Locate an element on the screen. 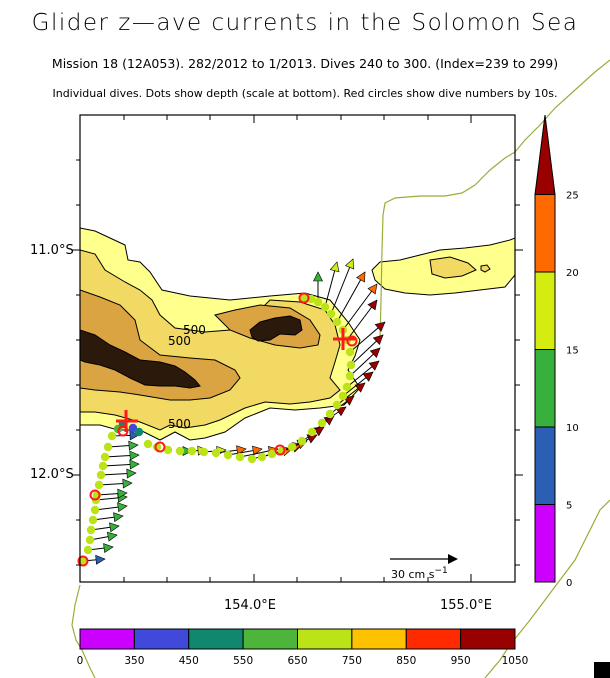  scale-arrow-label: 30 cm s−1 is located at coordinates (419, 573).